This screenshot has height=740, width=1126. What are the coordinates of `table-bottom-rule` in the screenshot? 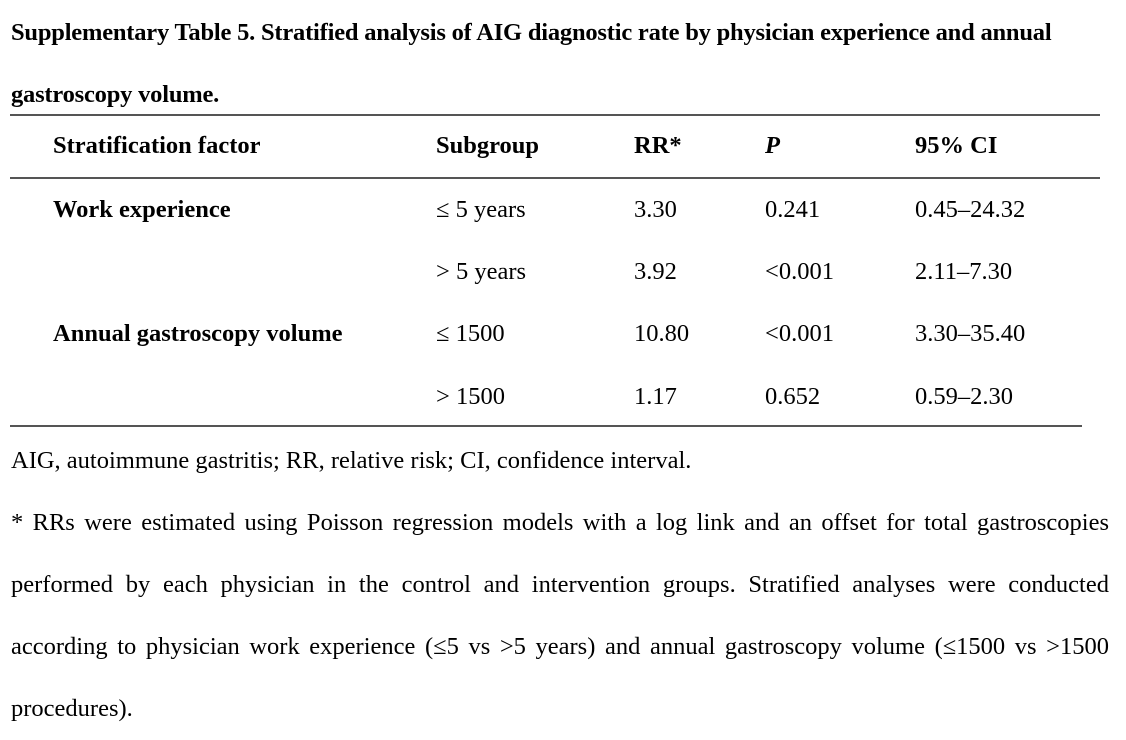 It's located at (546, 426).